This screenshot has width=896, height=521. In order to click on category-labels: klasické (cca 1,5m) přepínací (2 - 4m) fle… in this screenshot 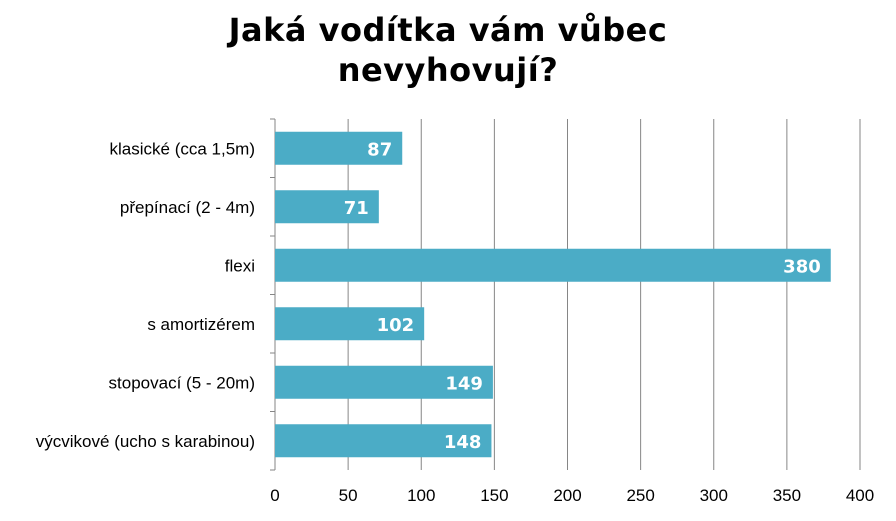, I will do `click(145, 295)`.